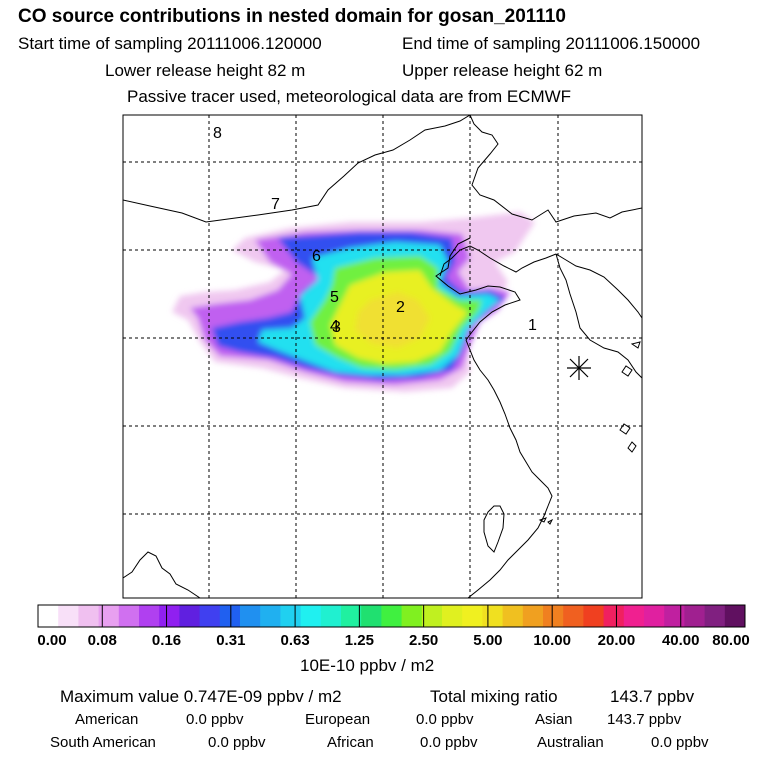  I want to click on start-time: Start time of sampling 20111006.120000, so click(170, 43).